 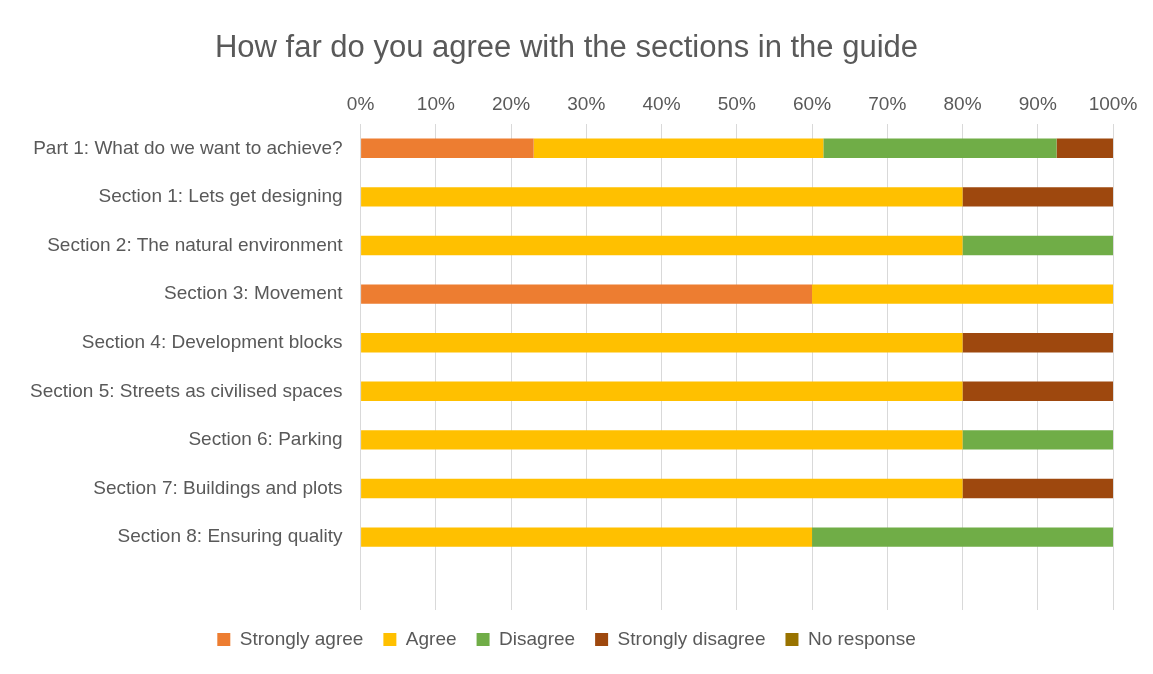 I want to click on y-tick-label: Section 3: Movement, so click(x=254, y=293).